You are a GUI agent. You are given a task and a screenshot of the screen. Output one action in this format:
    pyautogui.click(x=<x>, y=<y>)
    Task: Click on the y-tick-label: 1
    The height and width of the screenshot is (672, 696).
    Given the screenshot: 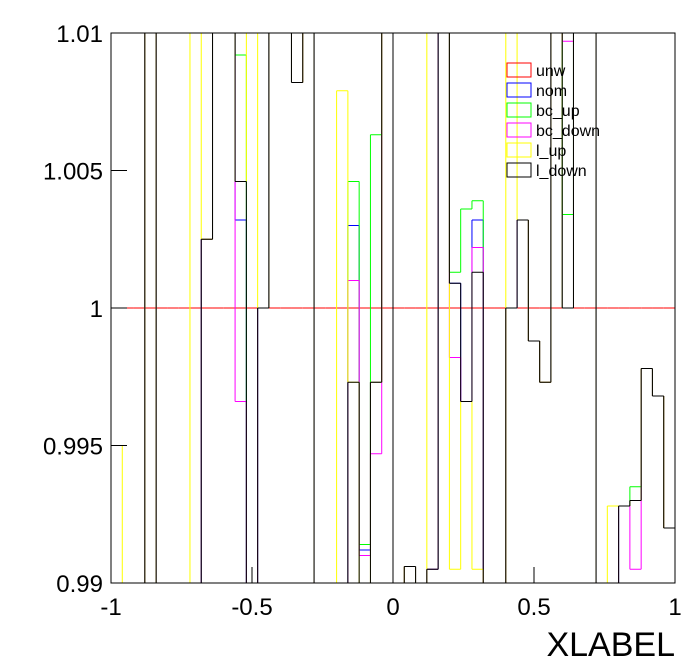 What is the action you would take?
    pyautogui.click(x=96, y=309)
    